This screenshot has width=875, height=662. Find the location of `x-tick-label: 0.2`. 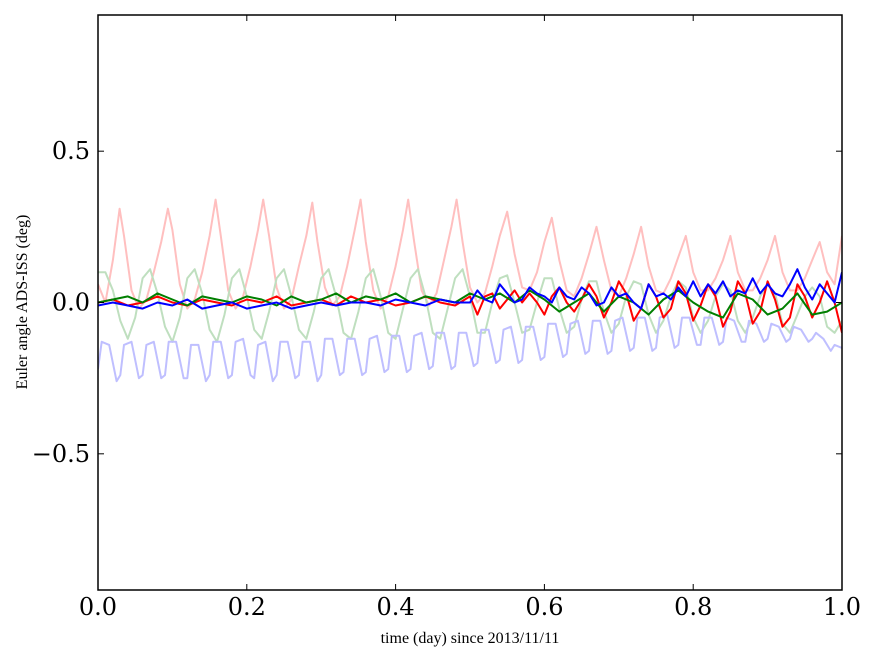

x-tick-label: 0.2 is located at coordinates (247, 607).